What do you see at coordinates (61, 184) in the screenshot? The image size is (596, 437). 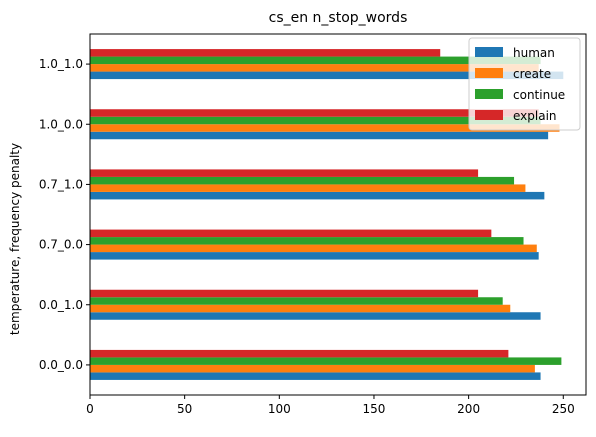 I see `y-tick-label: 0.7_1.0` at bounding box center [61, 184].